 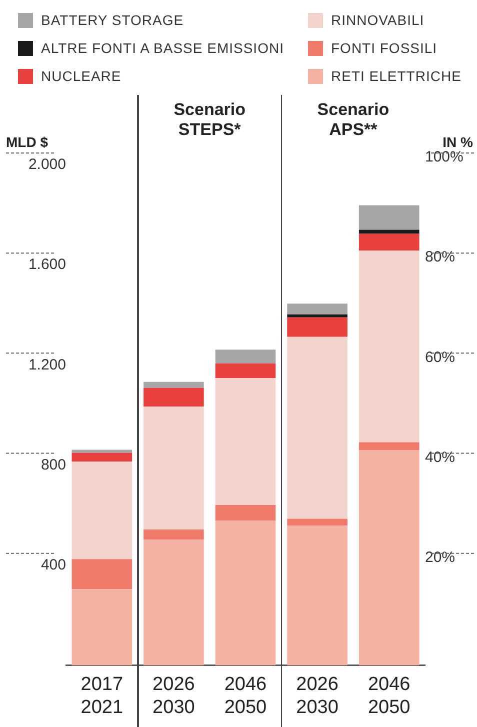 What do you see at coordinates (440, 457) in the screenshot?
I see `y2-tick-label: 40%` at bounding box center [440, 457].